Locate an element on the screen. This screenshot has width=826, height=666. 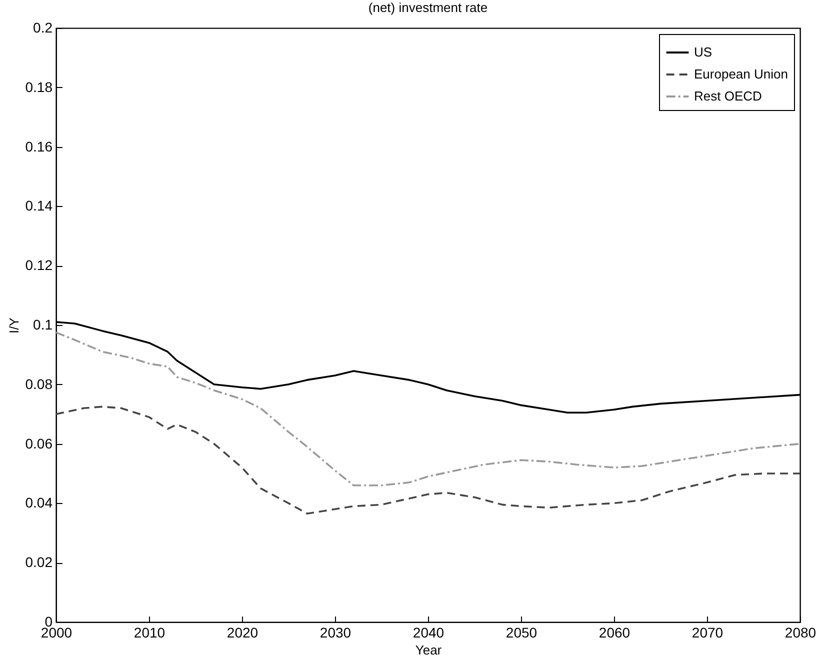
legend-label: US is located at coordinates (703, 52).